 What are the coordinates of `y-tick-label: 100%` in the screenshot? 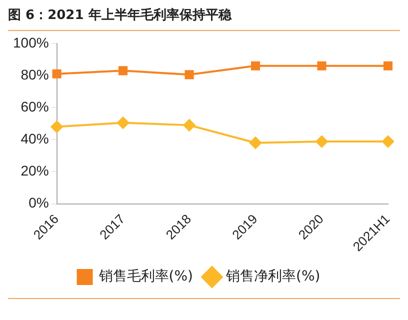 It's located at (30, 42).